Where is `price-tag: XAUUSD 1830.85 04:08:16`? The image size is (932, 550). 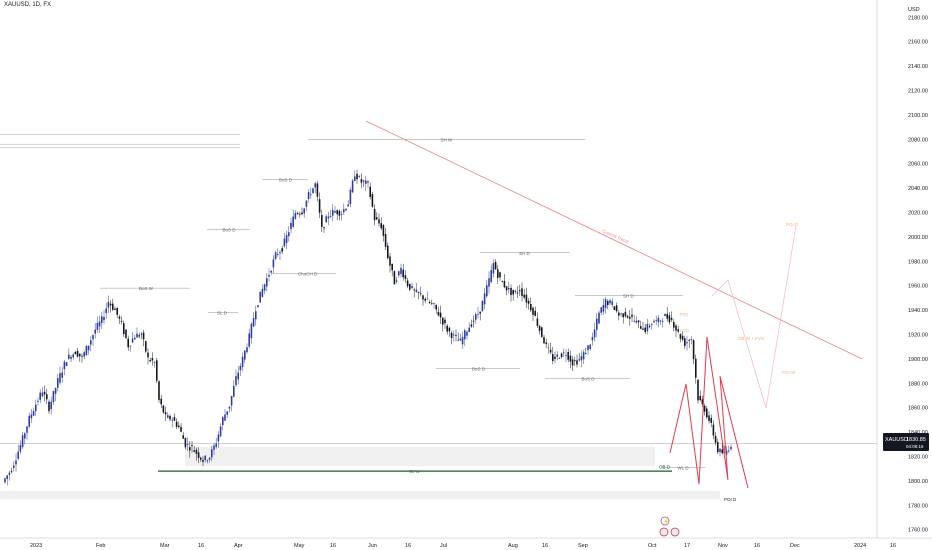 price-tag: XAUUSD 1830.85 04:08:16 is located at coordinates (906, 442).